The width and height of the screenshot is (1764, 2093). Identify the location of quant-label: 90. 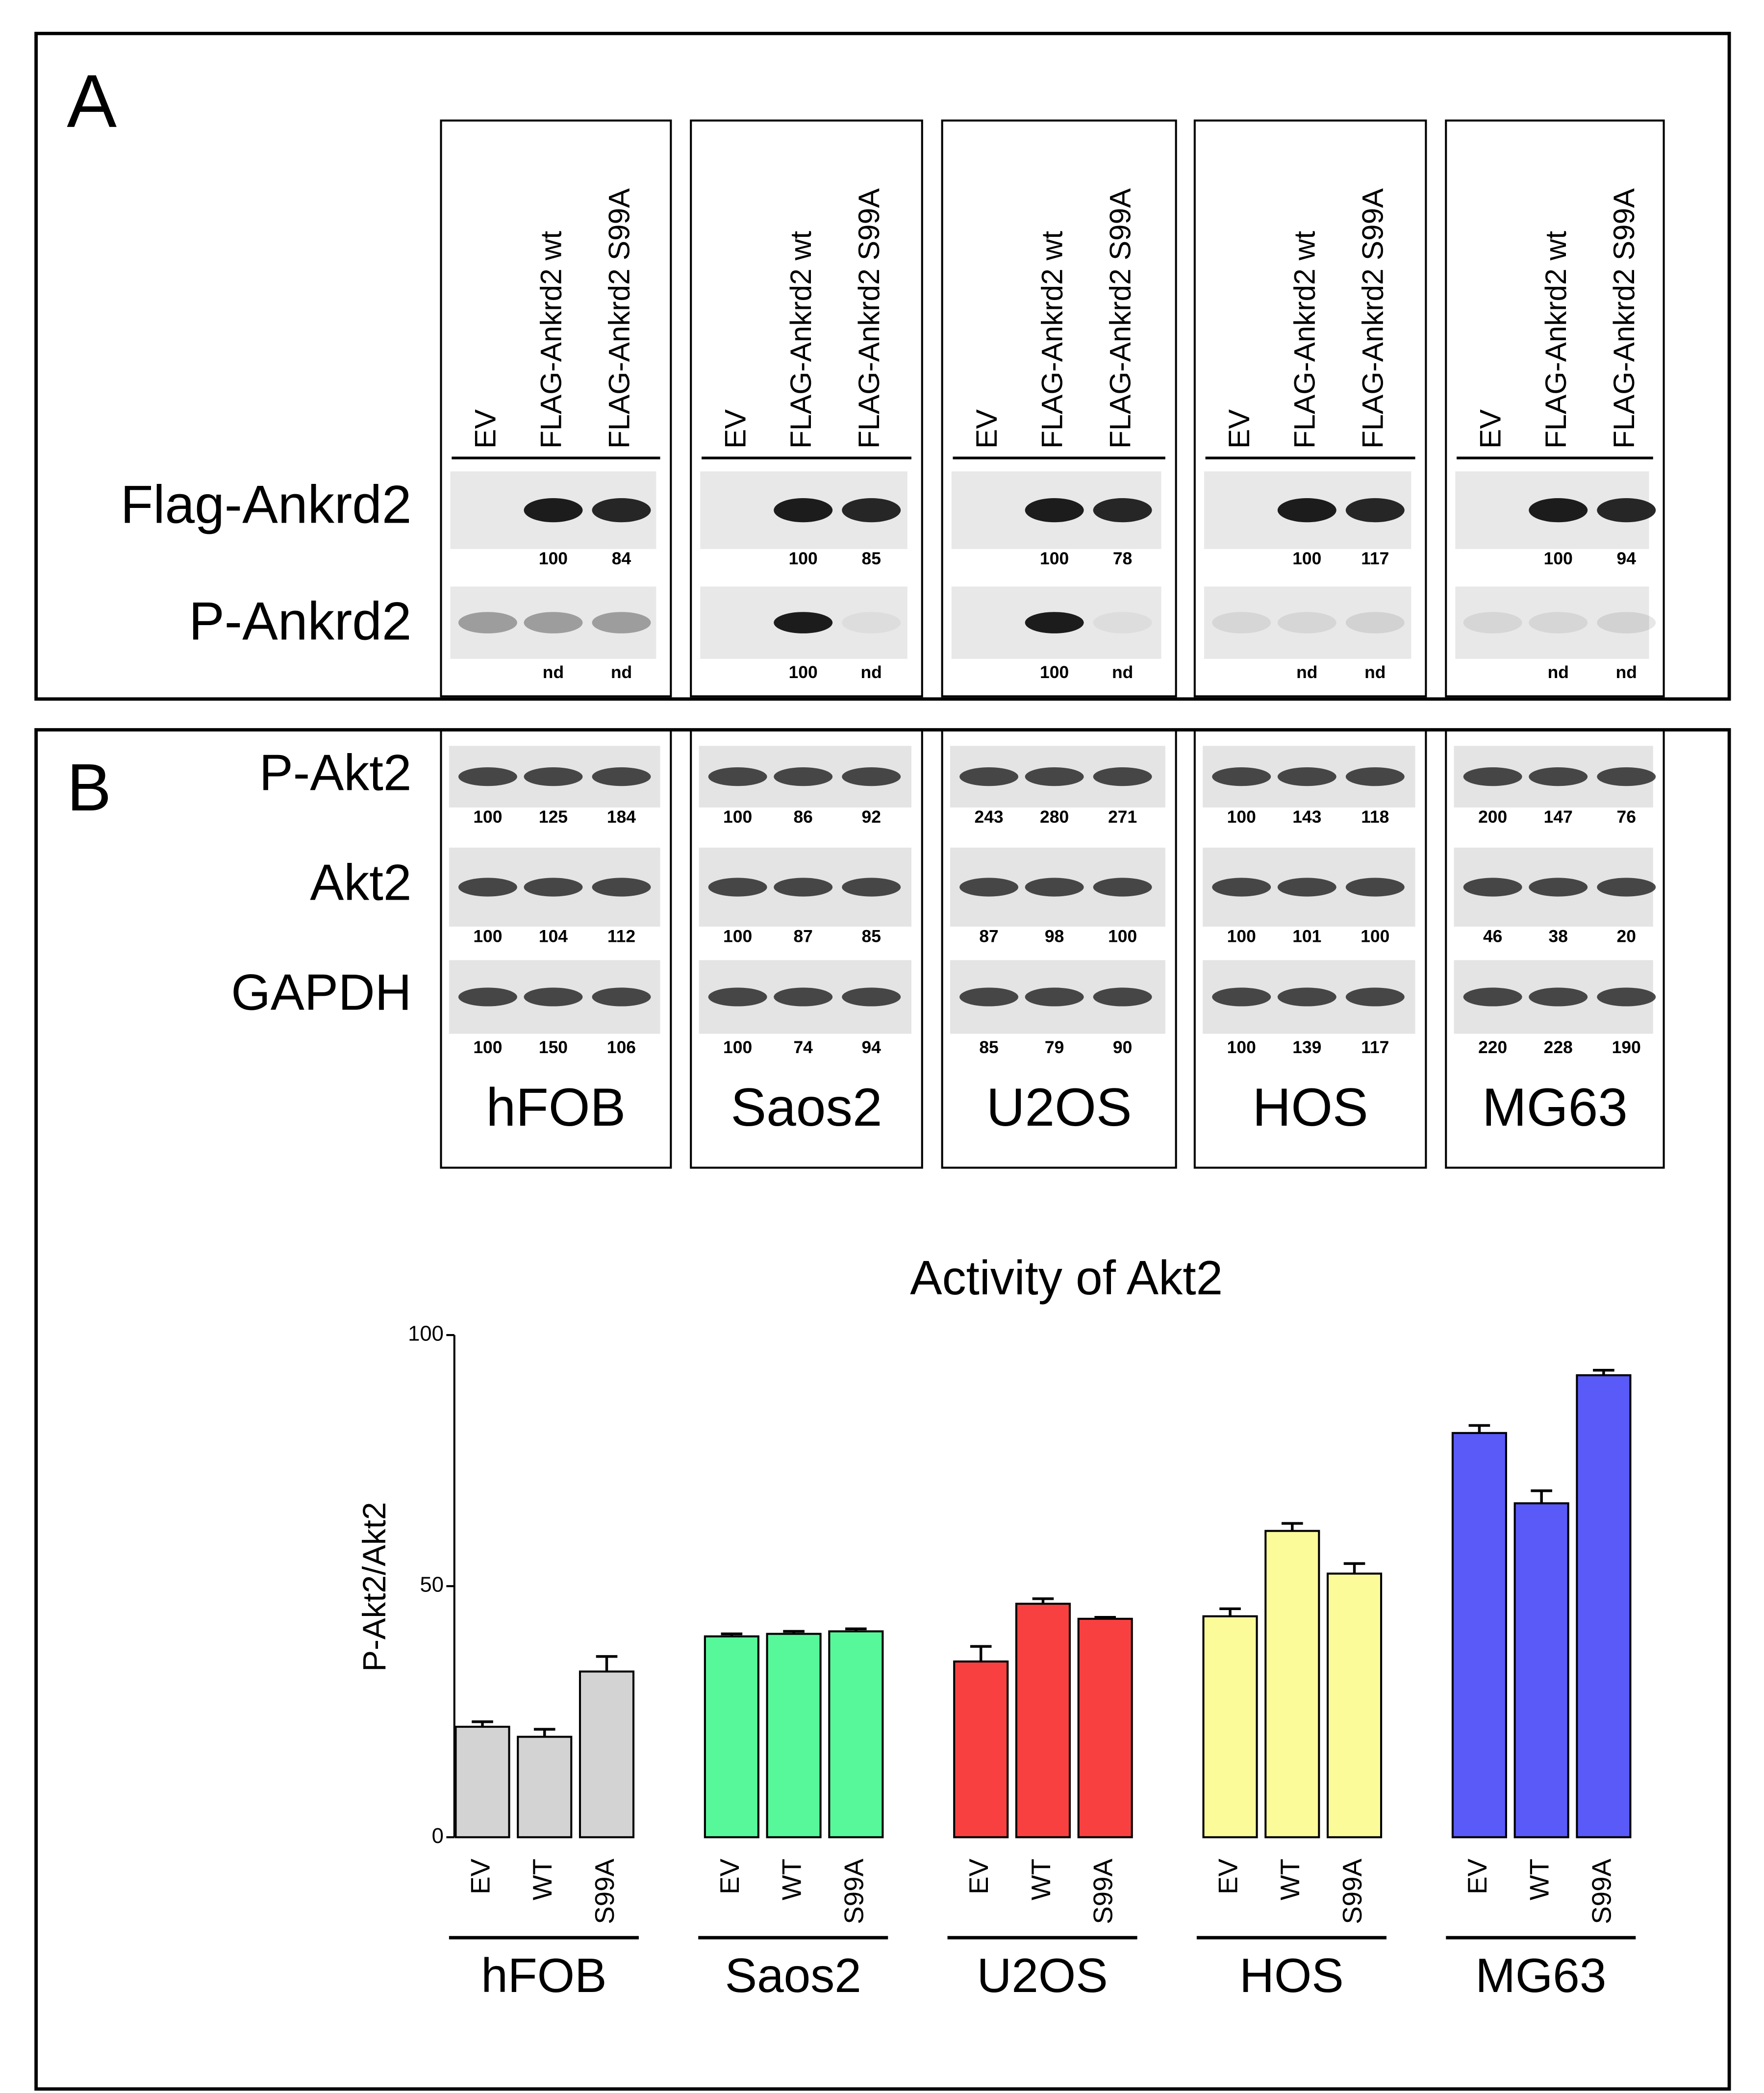
(1122, 1047).